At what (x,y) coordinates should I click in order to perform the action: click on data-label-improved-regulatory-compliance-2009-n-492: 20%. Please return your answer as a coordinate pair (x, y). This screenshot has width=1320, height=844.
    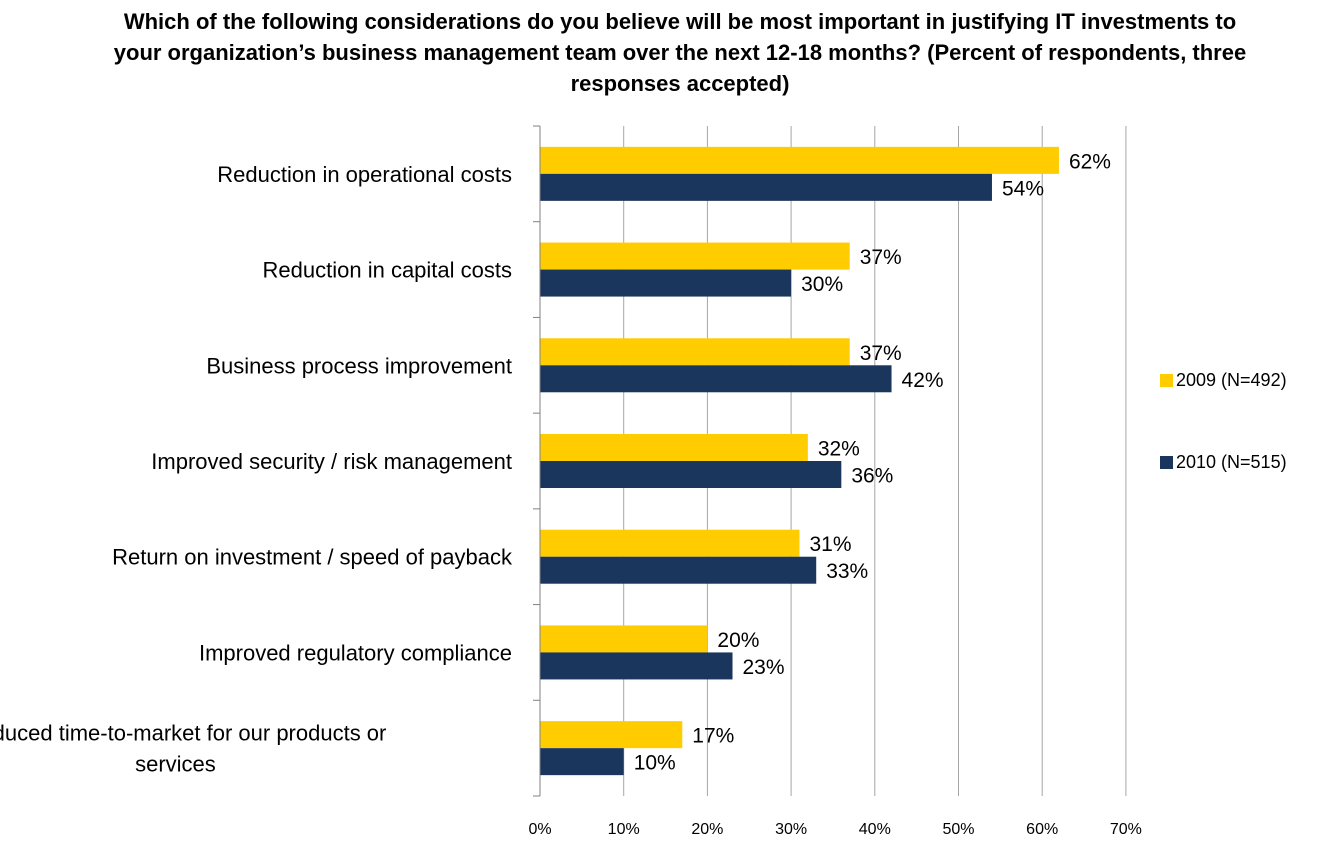
    Looking at the image, I should click on (738, 640).